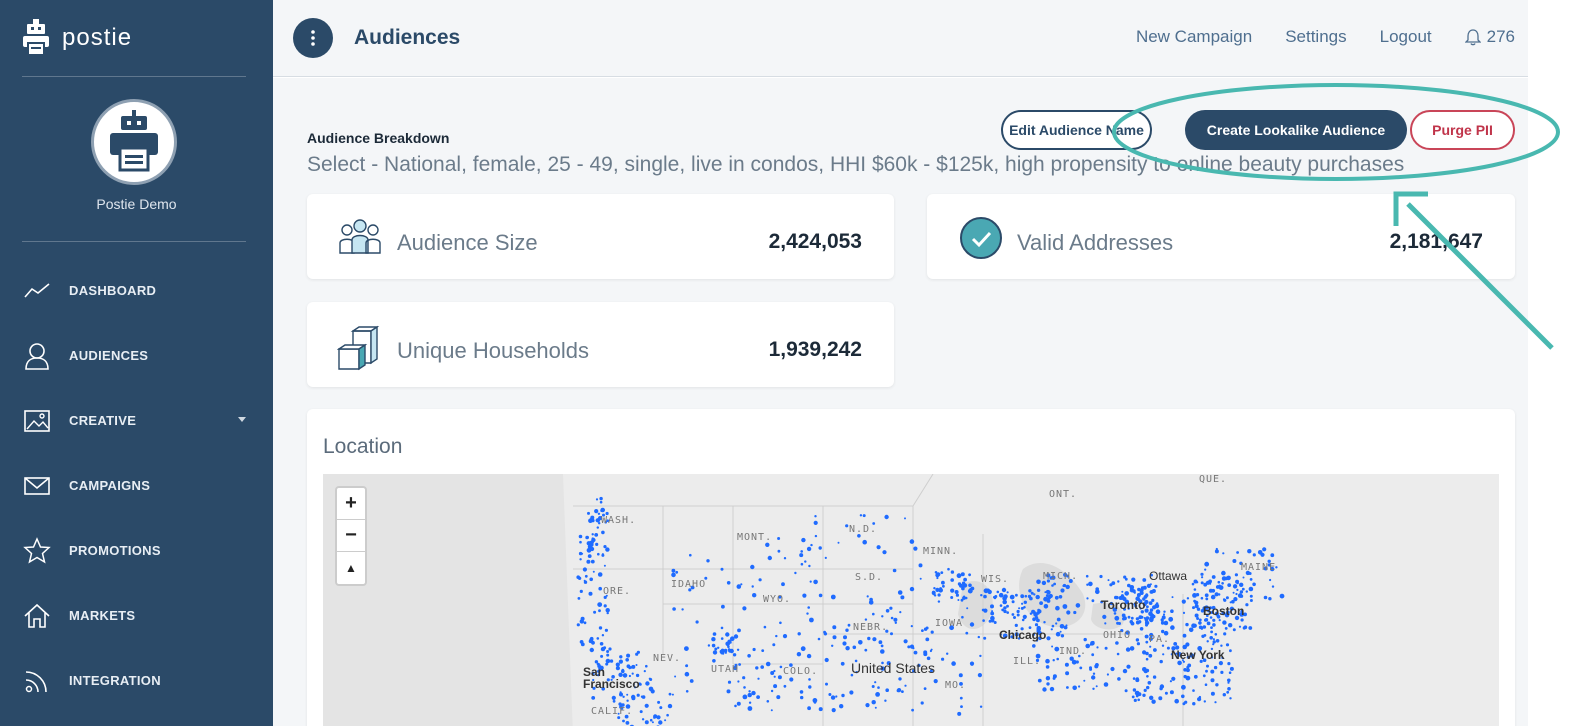  What do you see at coordinates (37, 616) in the screenshot?
I see `home-icon` at bounding box center [37, 616].